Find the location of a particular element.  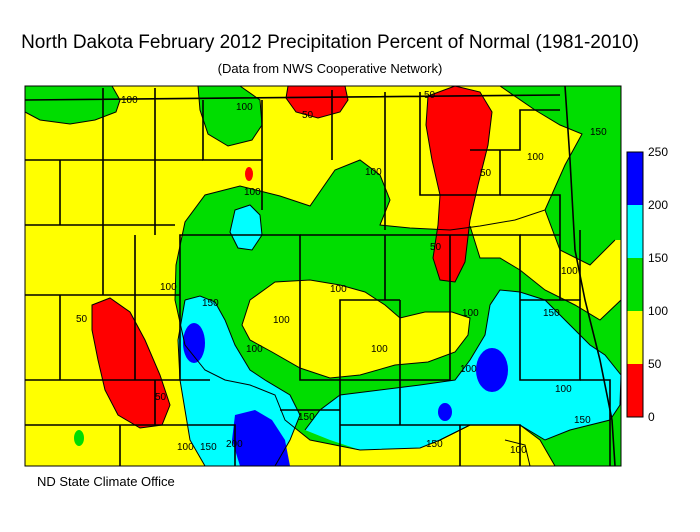

zone-100-150-islet-a is located at coordinates (79, 438).